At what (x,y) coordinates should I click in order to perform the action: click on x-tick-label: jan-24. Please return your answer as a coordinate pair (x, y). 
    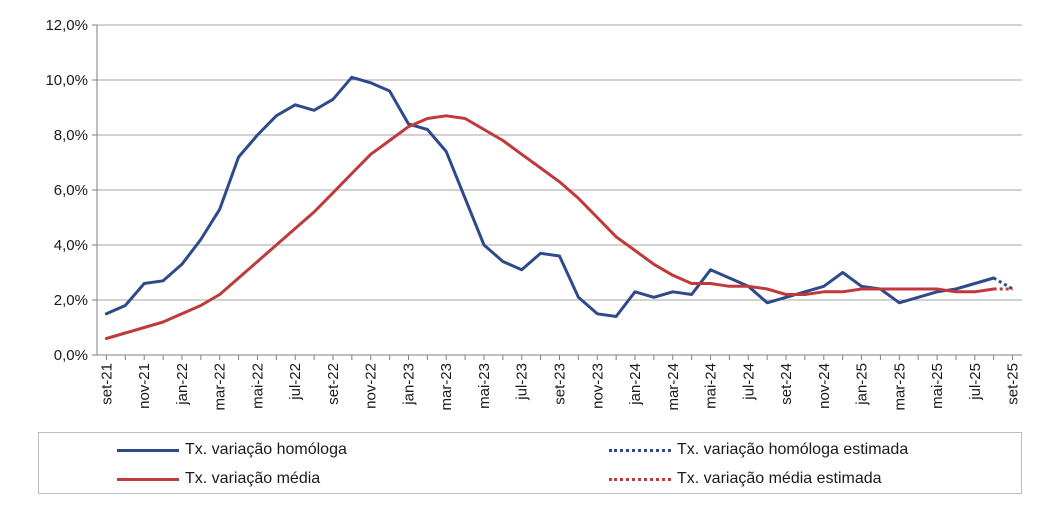
    Looking at the image, I should click on (635, 384).